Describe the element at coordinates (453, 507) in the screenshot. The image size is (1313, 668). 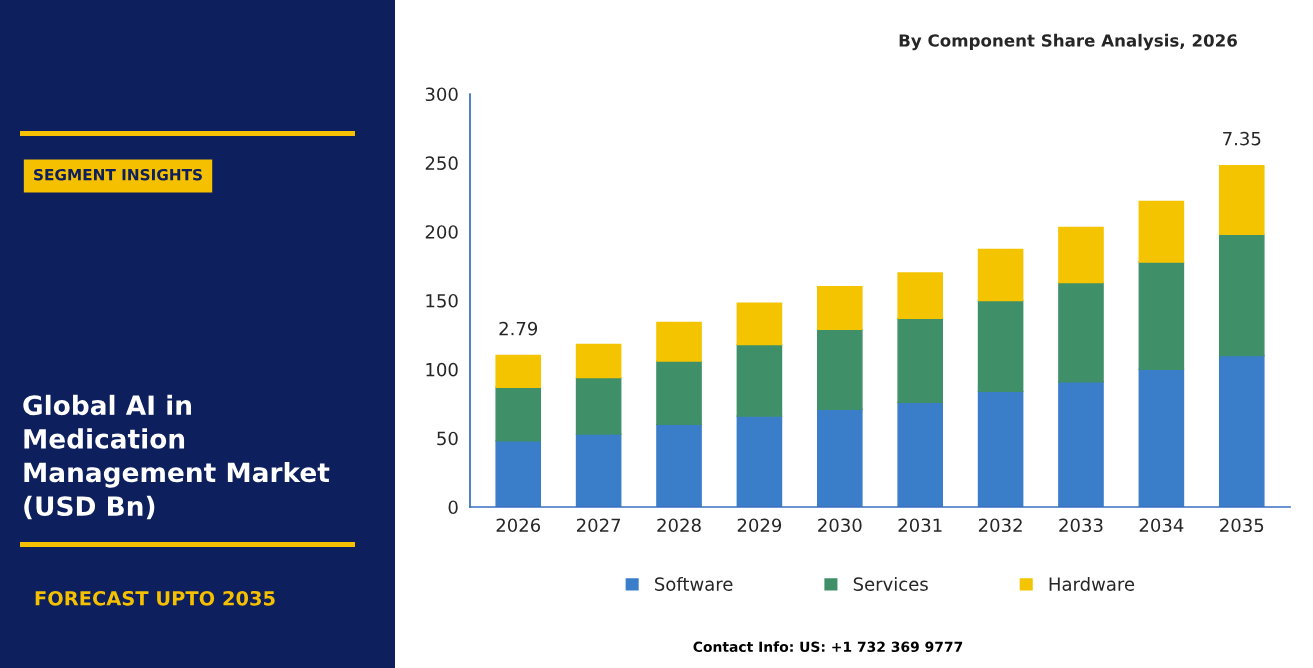
I see `y-tick-label: 0` at that location.